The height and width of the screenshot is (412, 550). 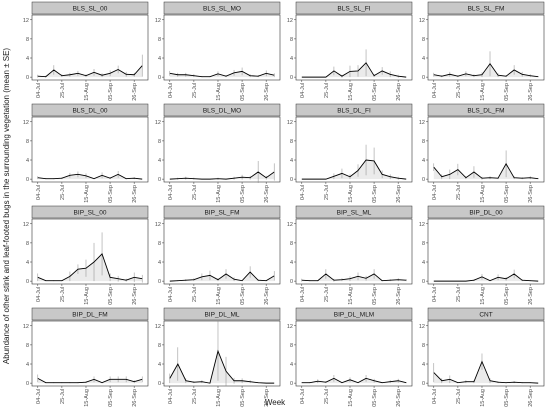 I want to click on panel-title: BLS_DL_MO, so click(x=222, y=111).